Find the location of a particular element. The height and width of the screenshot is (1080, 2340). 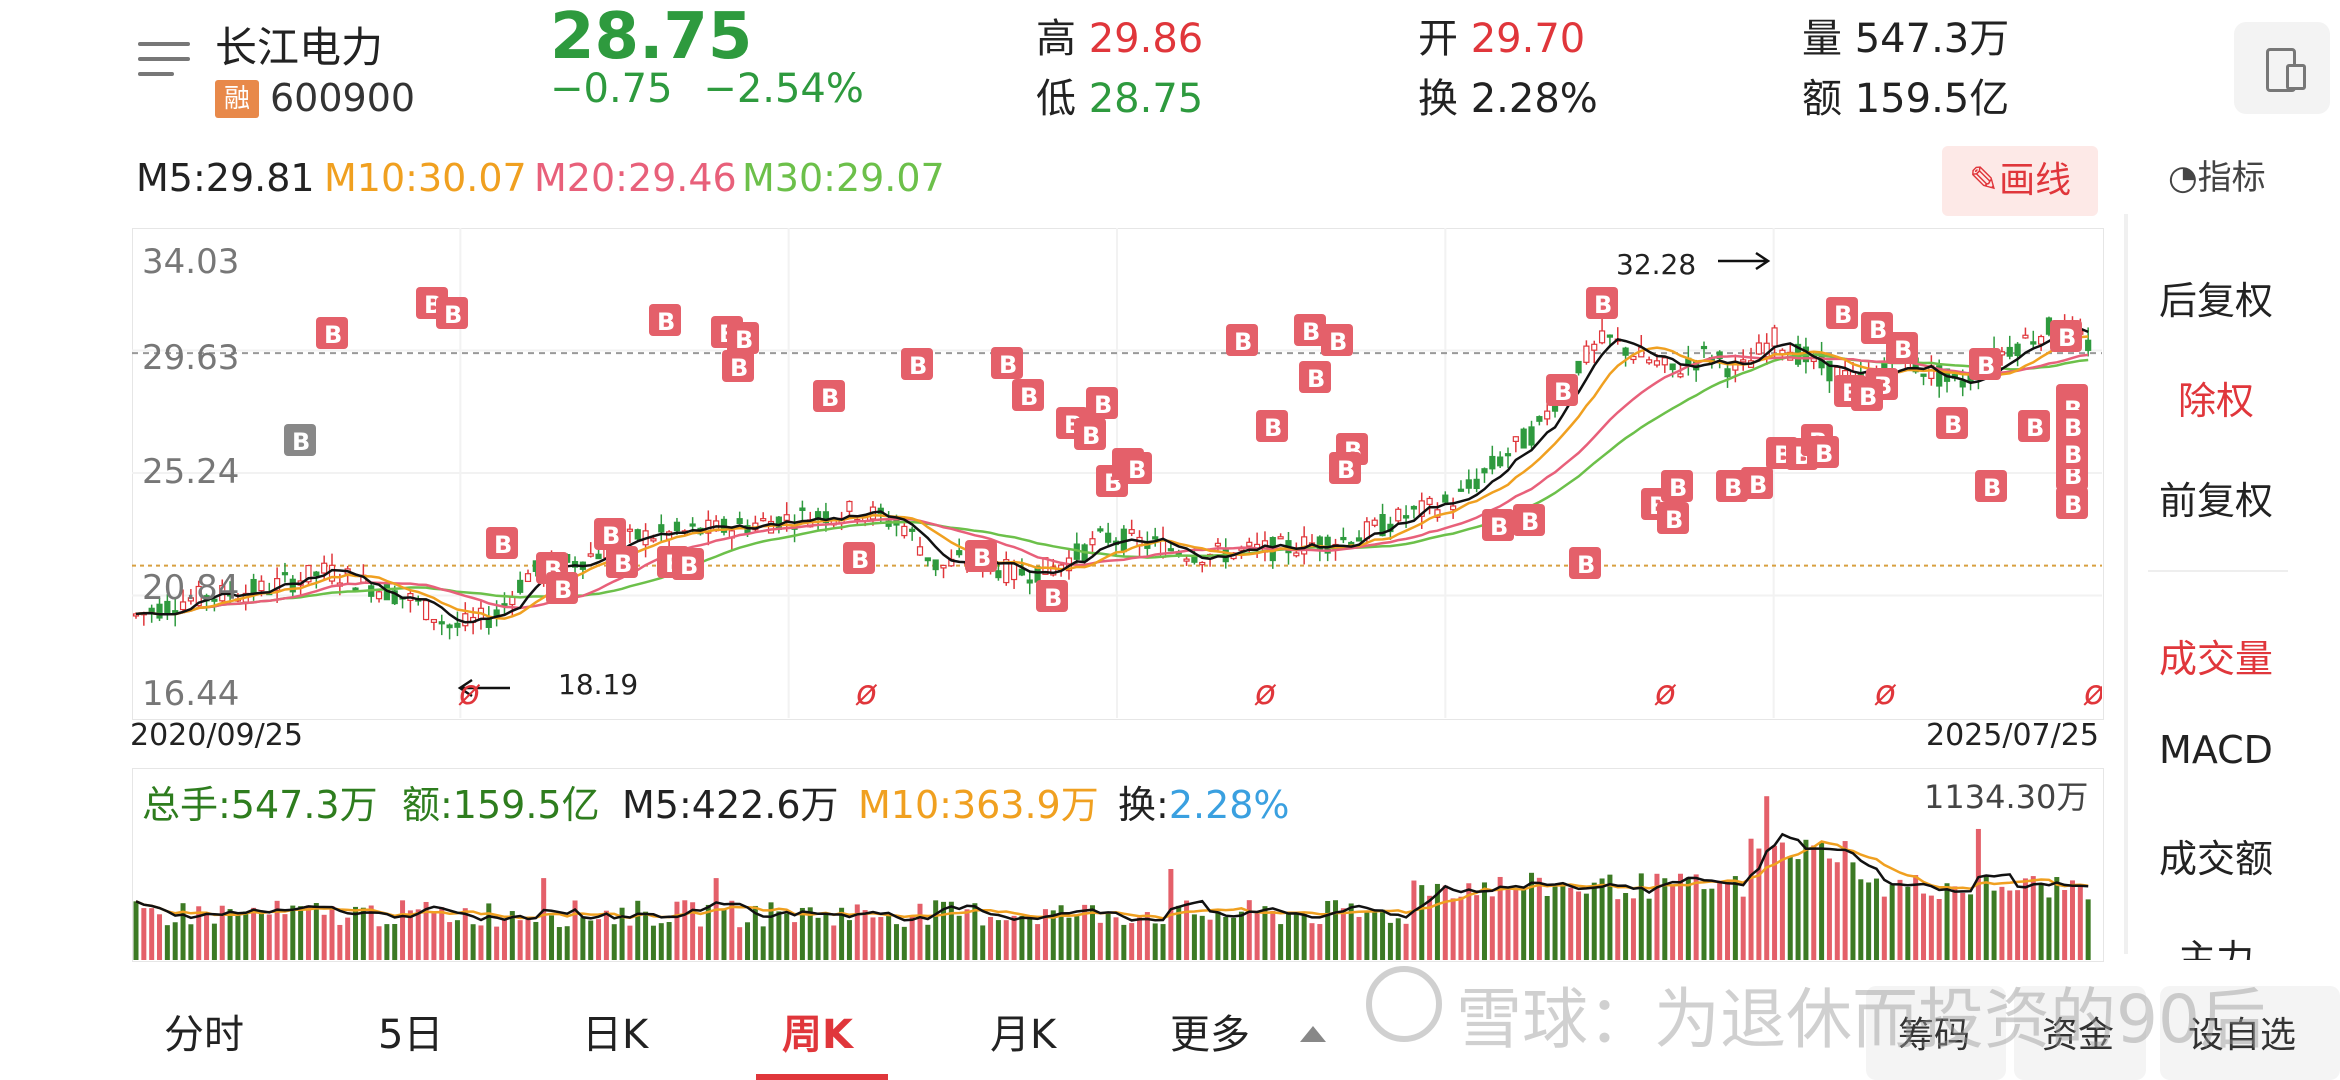

side-item-macd: MACD is located at coordinates (2216, 750).